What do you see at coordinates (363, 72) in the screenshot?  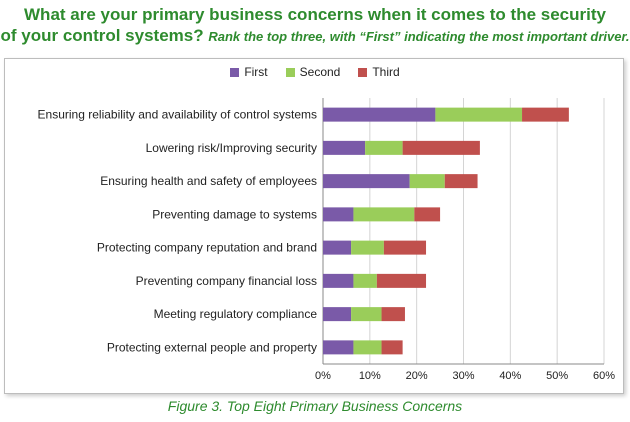 I see `legend-swatch-third` at bounding box center [363, 72].